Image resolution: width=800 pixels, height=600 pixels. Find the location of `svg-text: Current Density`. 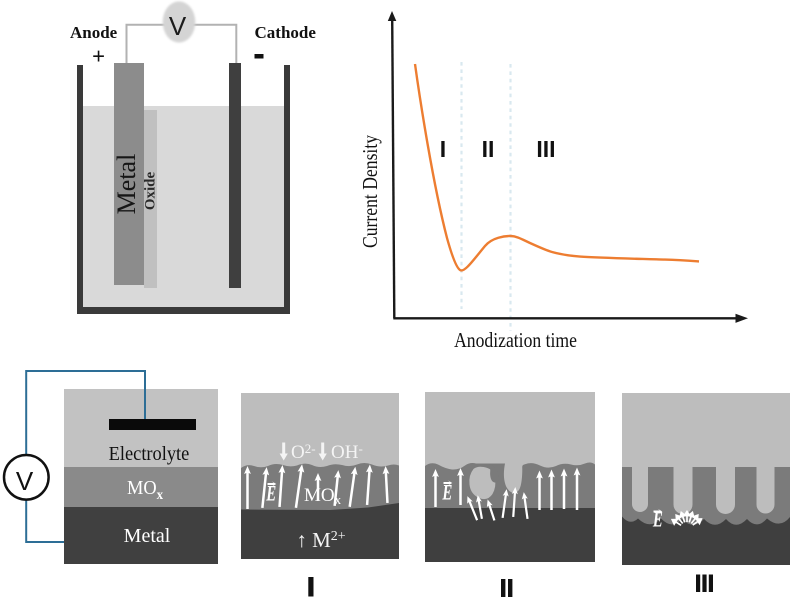

svg-text: Current Density is located at coordinates (370, 191).